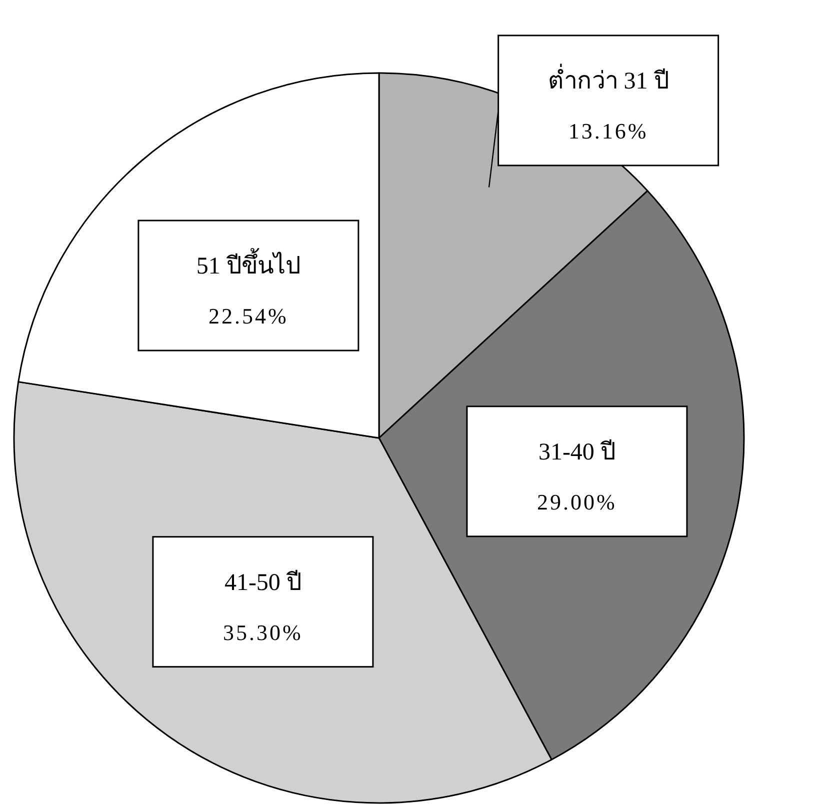 Image resolution: width=815 pixels, height=806 pixels. Describe the element at coordinates (577, 452) in the screenshot. I see `slice-label: 31-40 ปี` at that location.